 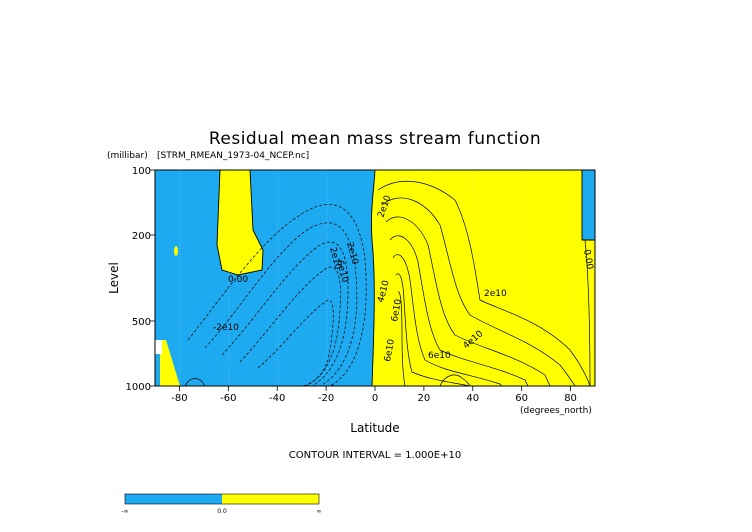 What do you see at coordinates (375, 398) in the screenshot?
I see `x-tick-label: 0` at bounding box center [375, 398].